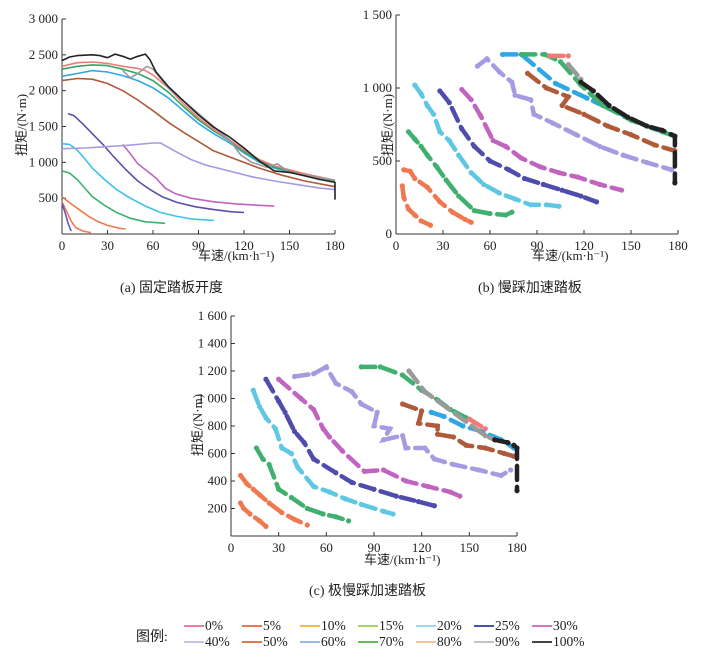 Image resolution: width=713 pixels, height=662 pixels. Describe the element at coordinates (231, 547) in the screenshot. I see `x-tick-label: 0` at that location.